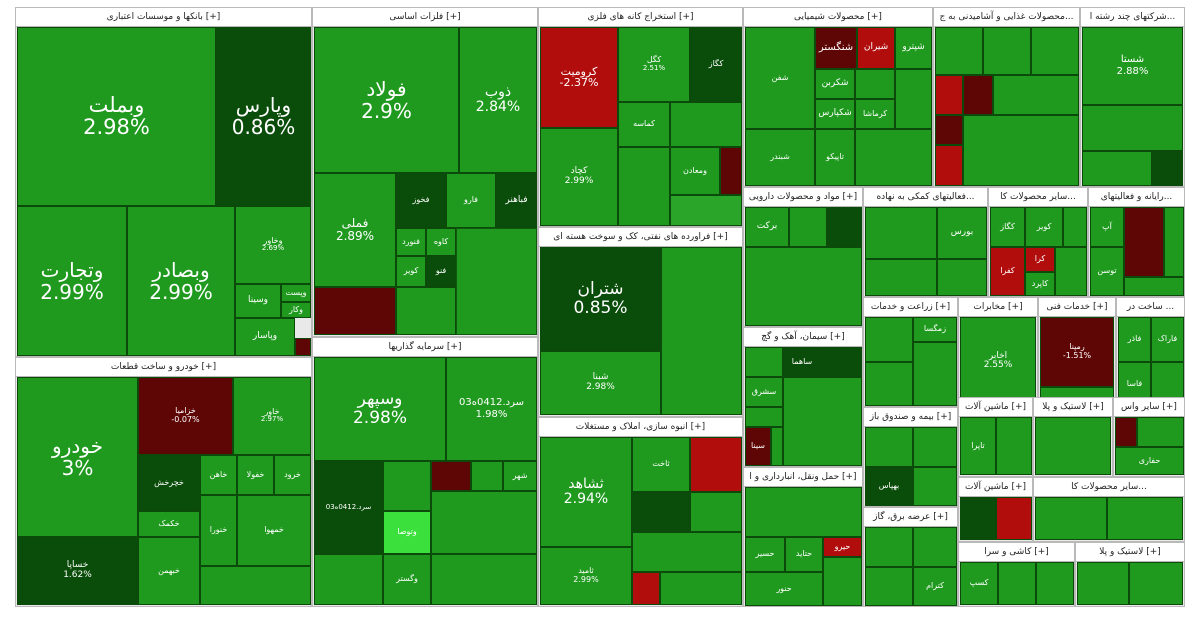  What do you see at coordinates (1075, 227) in the screenshot?
I see `stock-other-a` at bounding box center [1075, 227].